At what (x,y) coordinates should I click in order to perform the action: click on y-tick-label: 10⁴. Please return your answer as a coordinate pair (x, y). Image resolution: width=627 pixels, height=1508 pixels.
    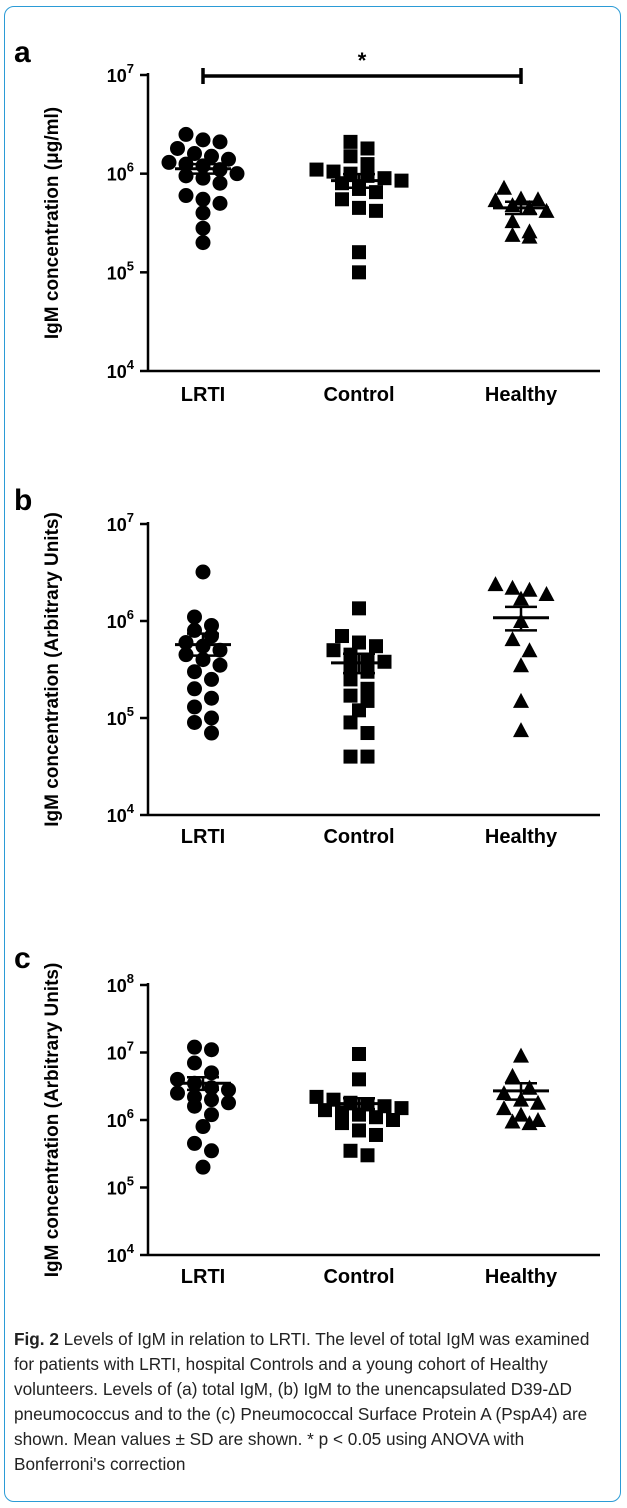
    Looking at the image, I should click on (121, 1253).